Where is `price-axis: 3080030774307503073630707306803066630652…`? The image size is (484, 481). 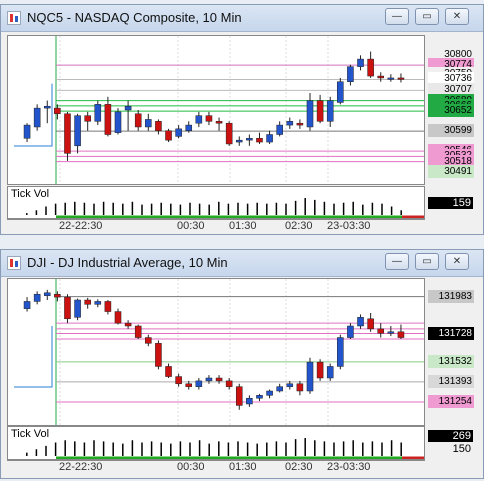
price-axis: 3080030774307503073630707306803066630652… is located at coordinates (451, 110).